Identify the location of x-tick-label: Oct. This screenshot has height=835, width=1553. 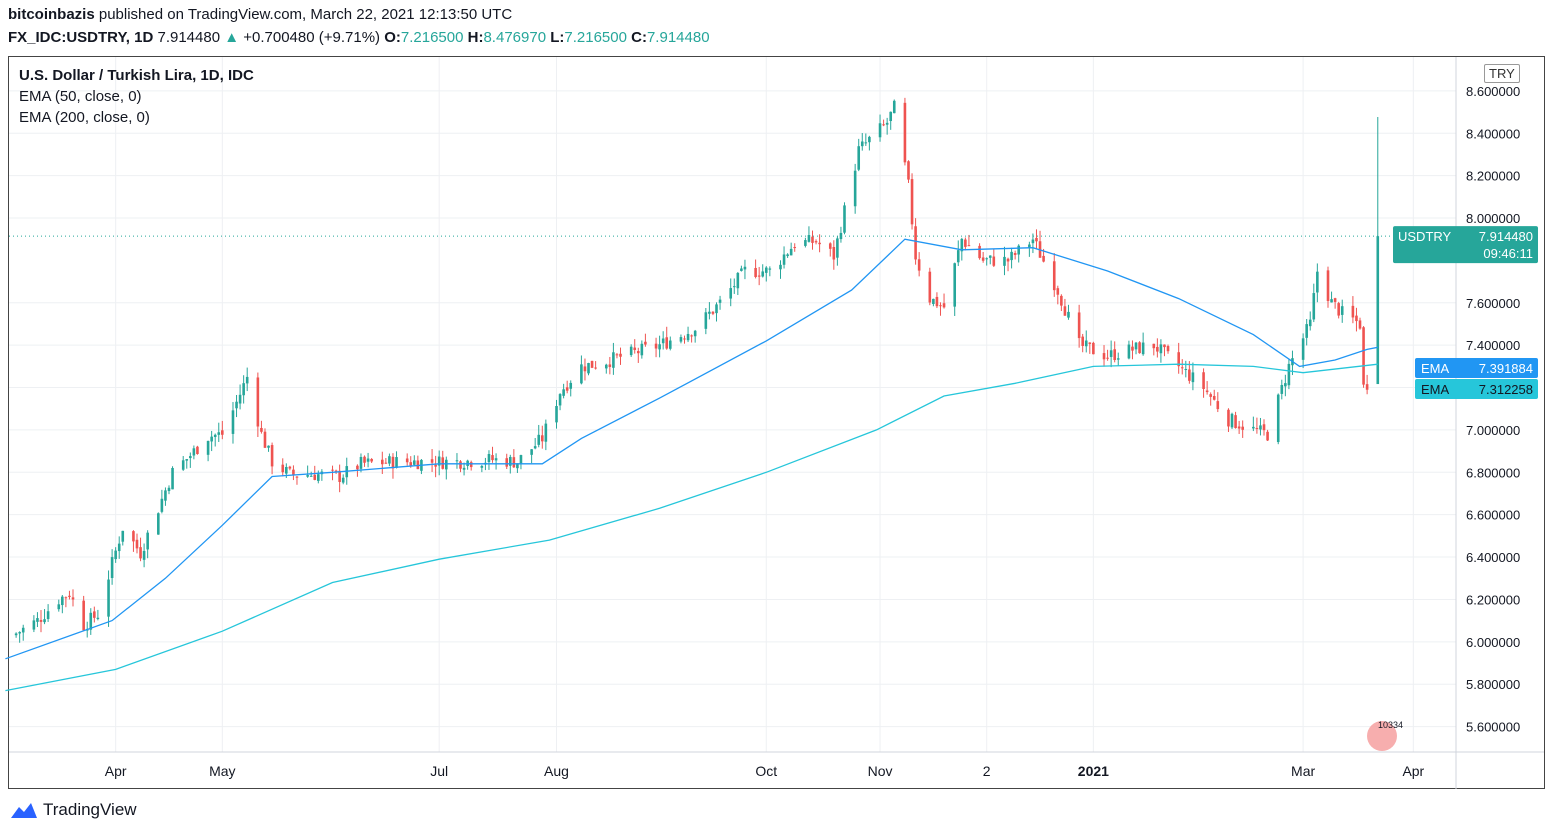
(766, 771).